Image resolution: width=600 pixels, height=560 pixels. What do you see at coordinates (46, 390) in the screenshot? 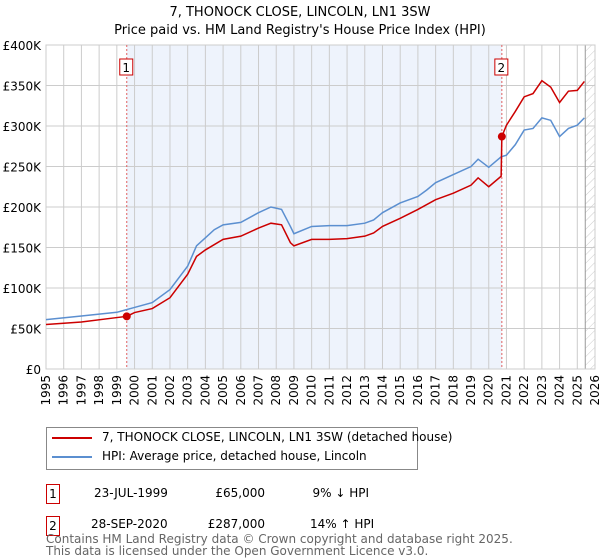
I see `x-tick-label: 1995` at bounding box center [46, 390].